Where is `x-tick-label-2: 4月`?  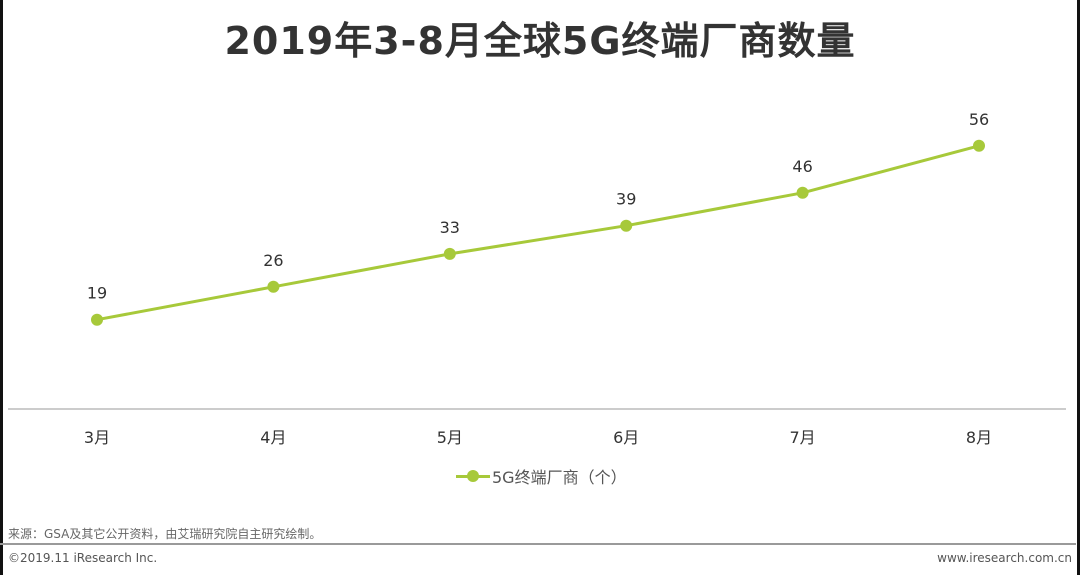 x-tick-label-2: 4月 is located at coordinates (273, 437).